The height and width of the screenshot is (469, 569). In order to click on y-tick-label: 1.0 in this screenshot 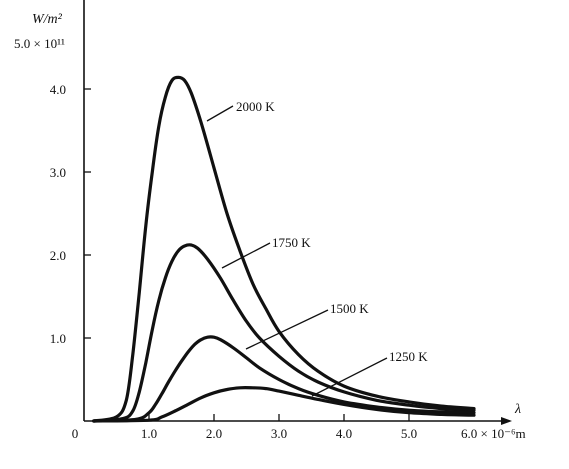, I will do `click(58, 338)`.